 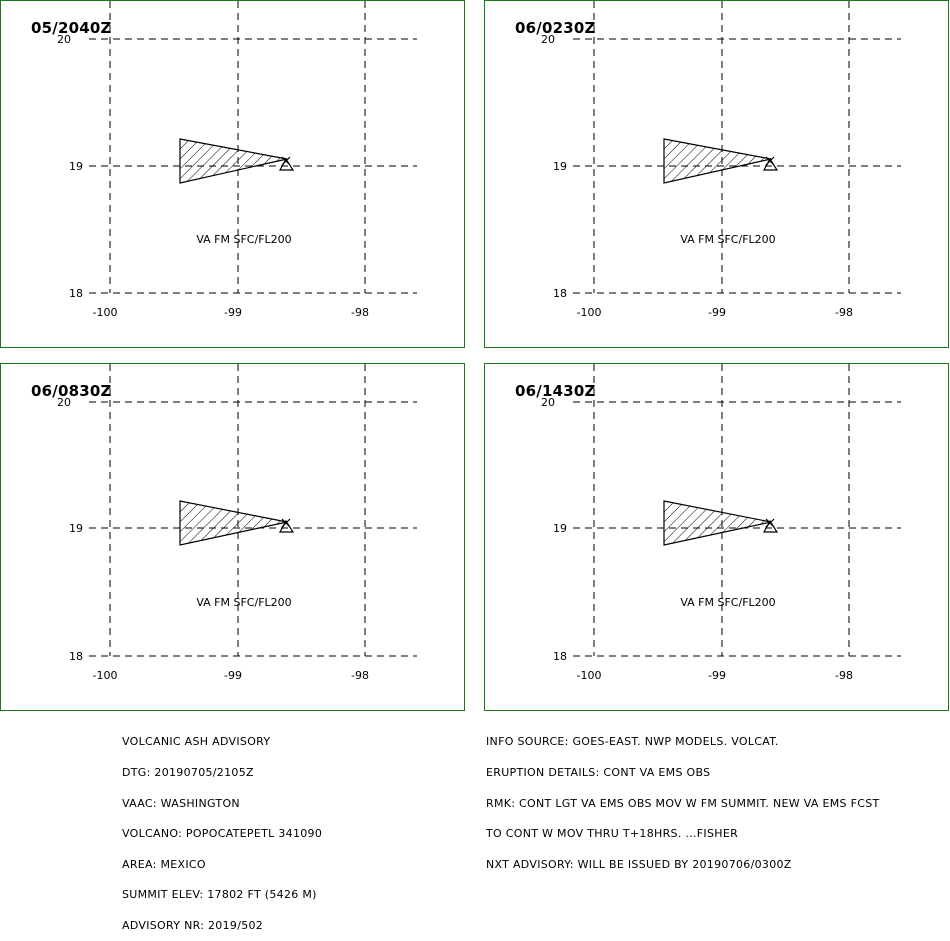 What do you see at coordinates (188, 773) in the screenshot?
I see `advisory-line: DTG: 20190705/2105Z` at bounding box center [188, 773].